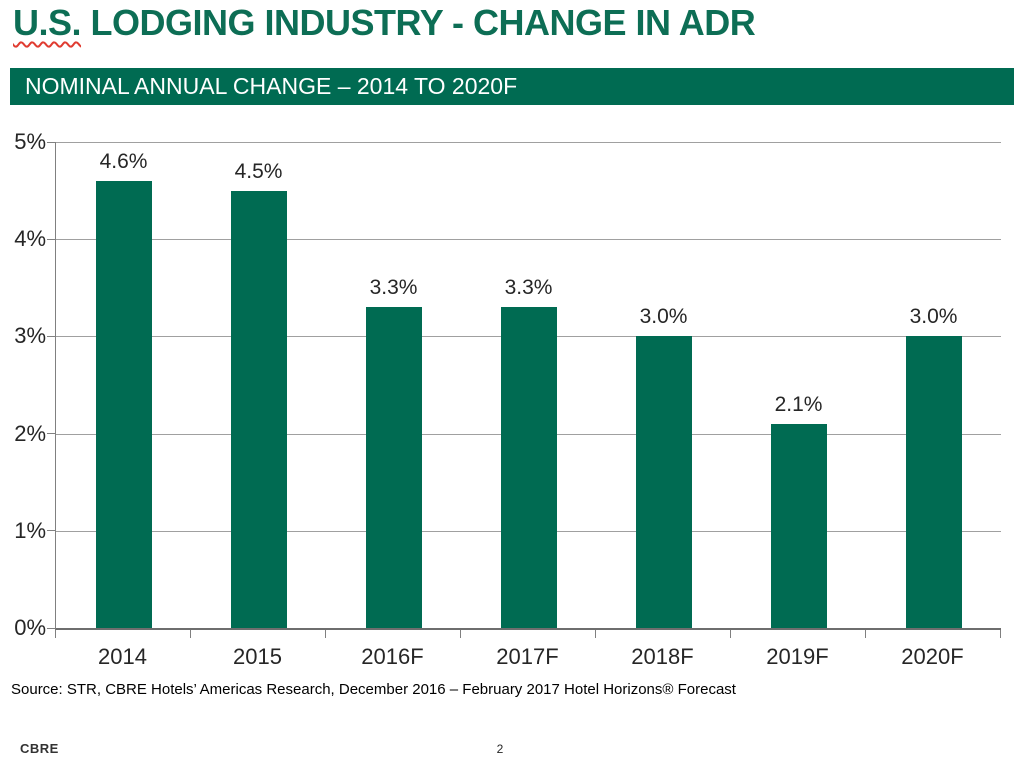 This screenshot has width=1024, height=771. Describe the element at coordinates (30, 530) in the screenshot. I see `y-tick-label: 1%` at that location.